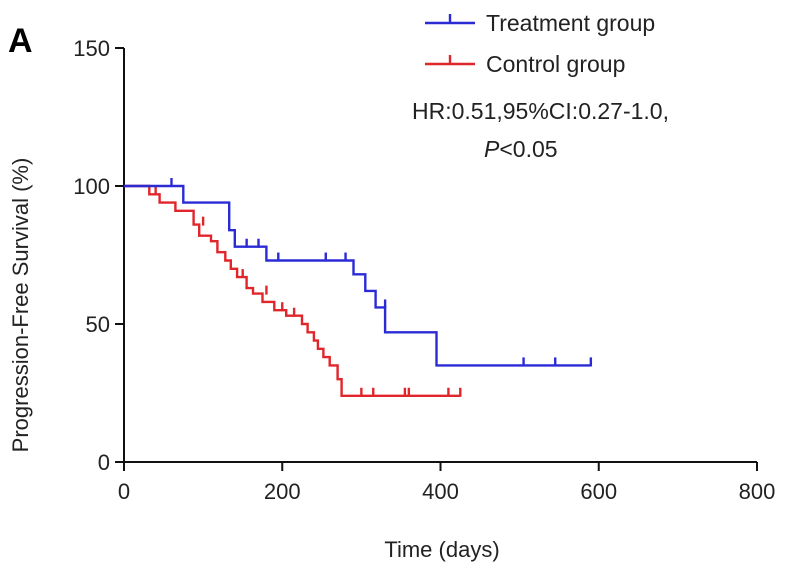 Image resolution: width=800 pixels, height=574 pixels. I want to click on x-axis-label: Time (days), so click(441, 549).